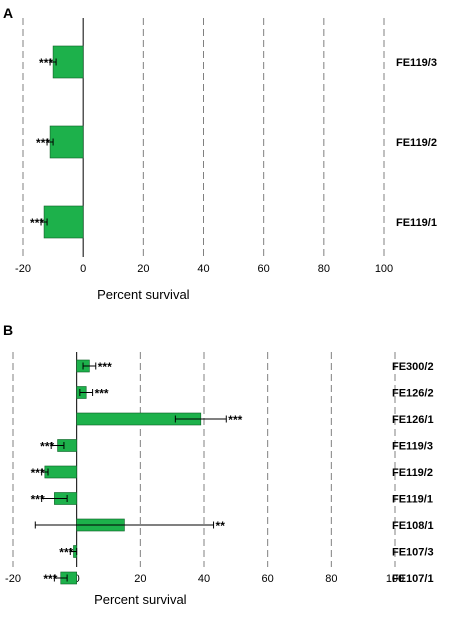  I want to click on category-label: FE126/1, so click(413, 420).